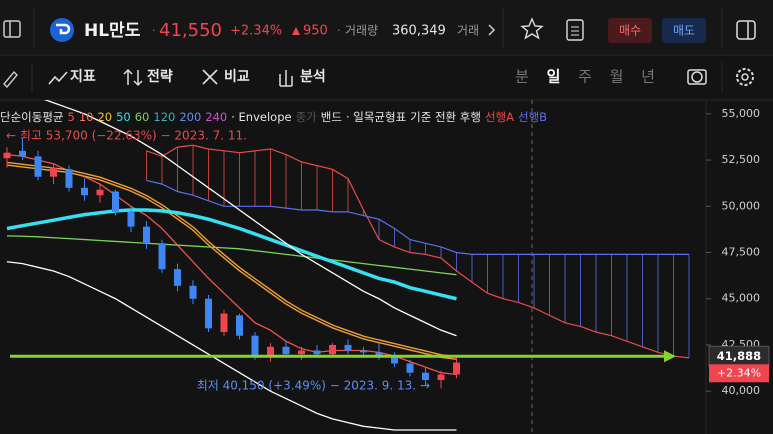  I want to click on sell-label: 매도, so click(684, 31).